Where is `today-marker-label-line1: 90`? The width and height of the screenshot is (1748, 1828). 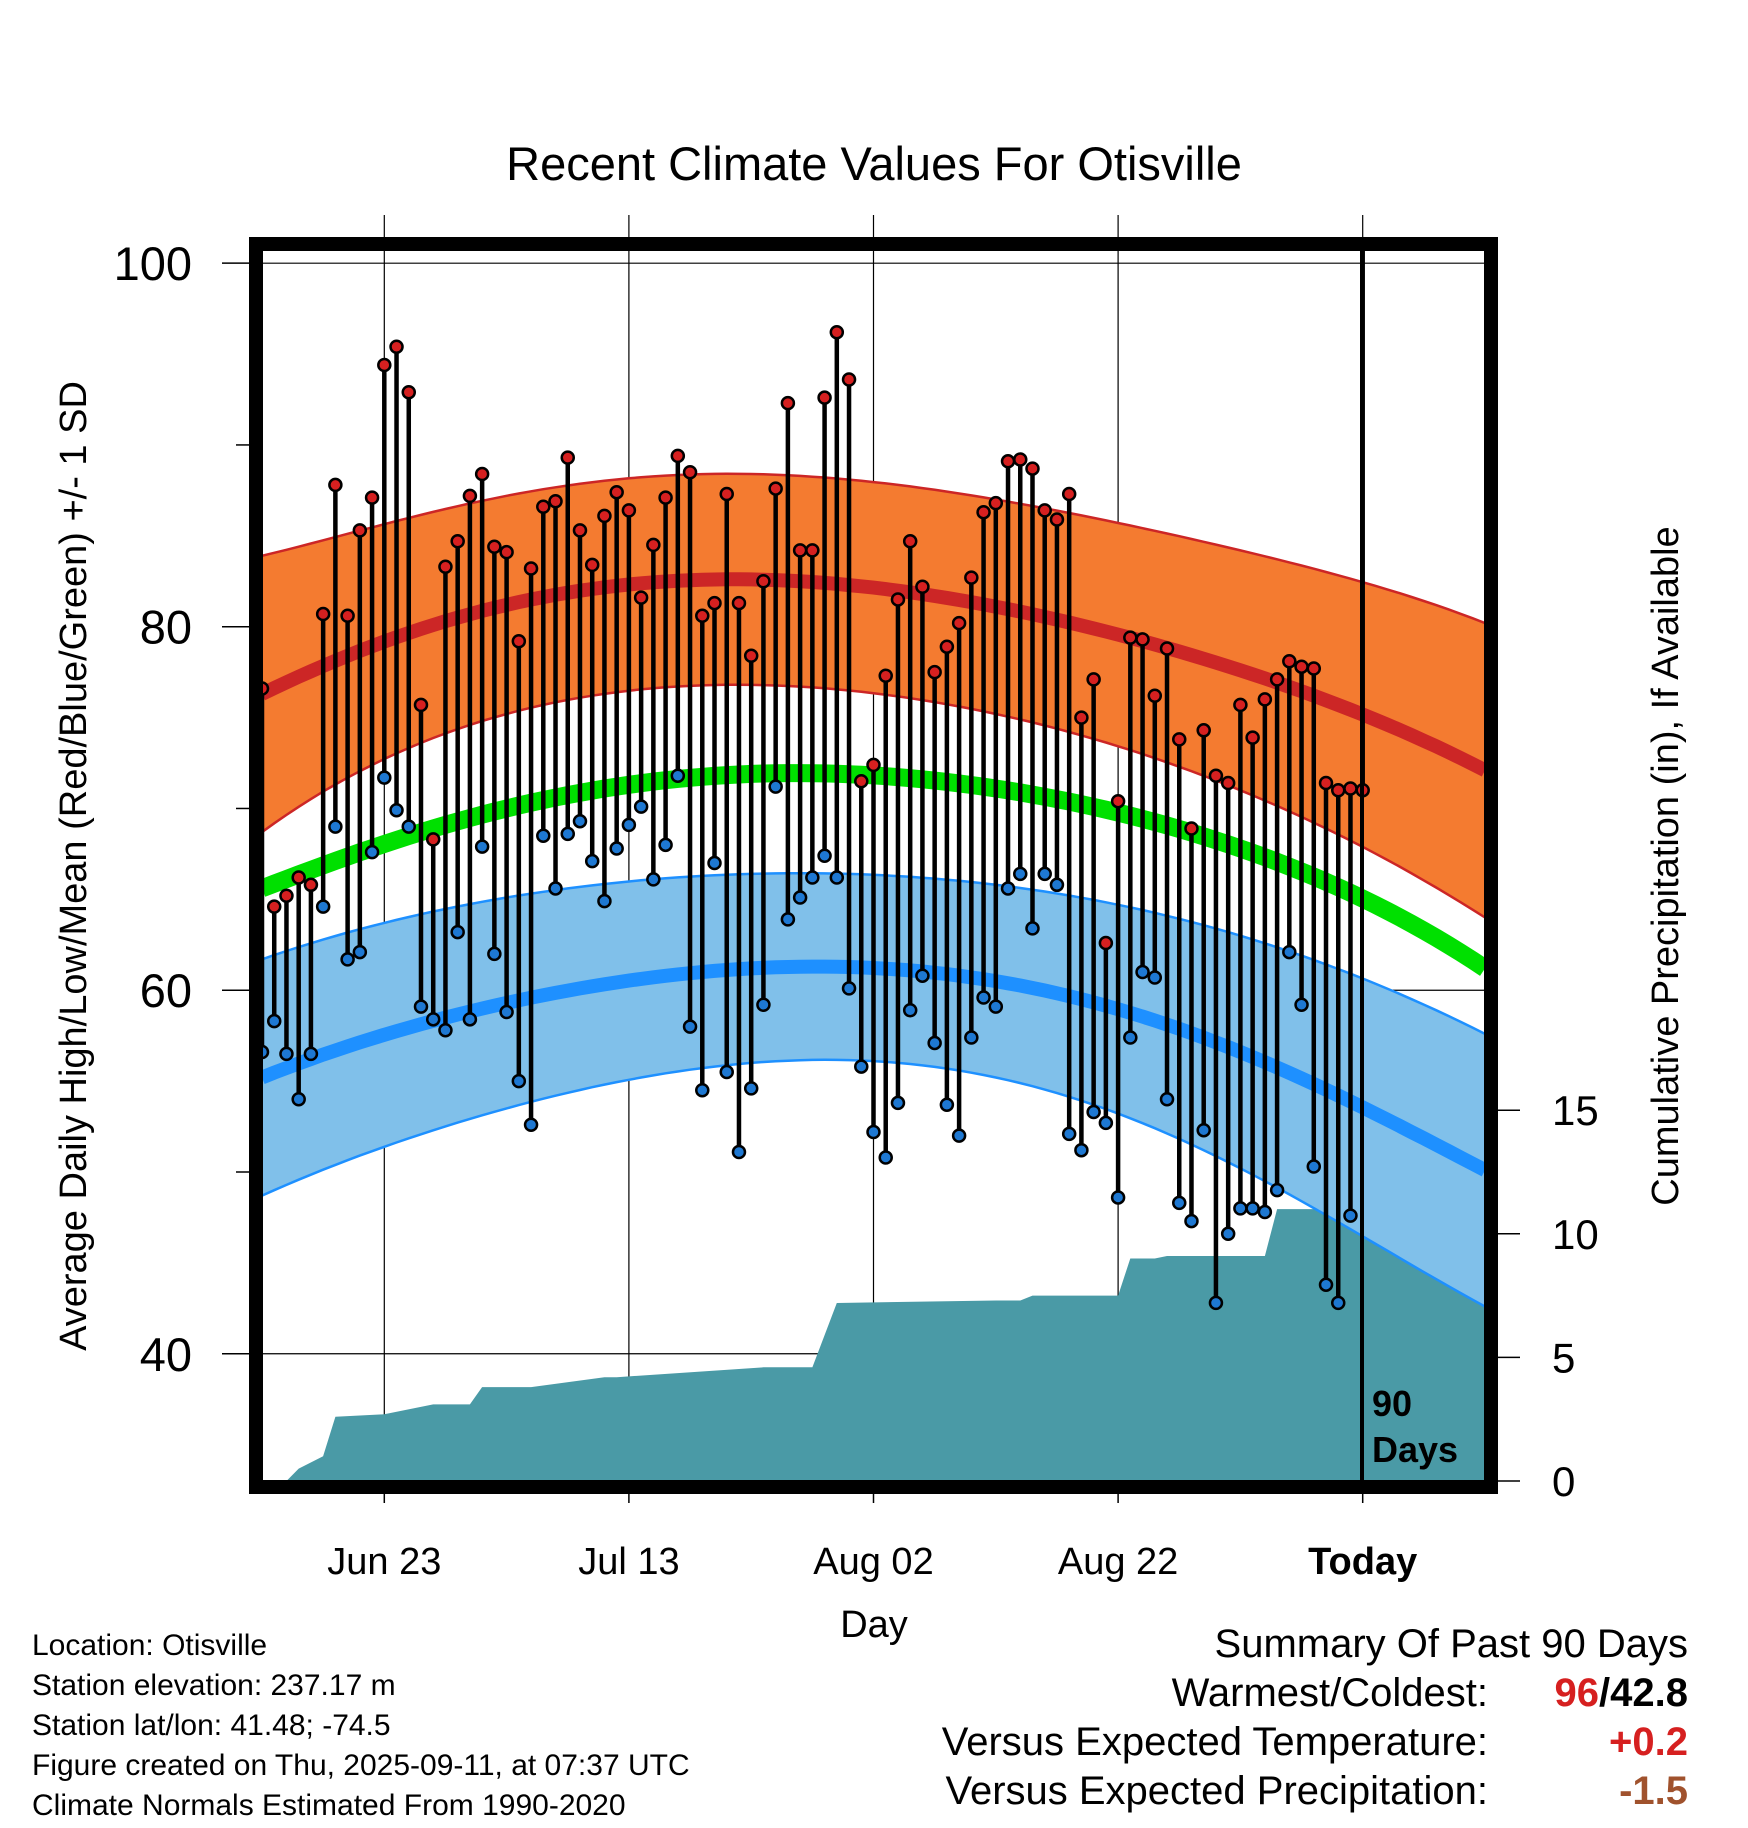
today-marker-label-line1: 90 is located at coordinates (1392, 1403).